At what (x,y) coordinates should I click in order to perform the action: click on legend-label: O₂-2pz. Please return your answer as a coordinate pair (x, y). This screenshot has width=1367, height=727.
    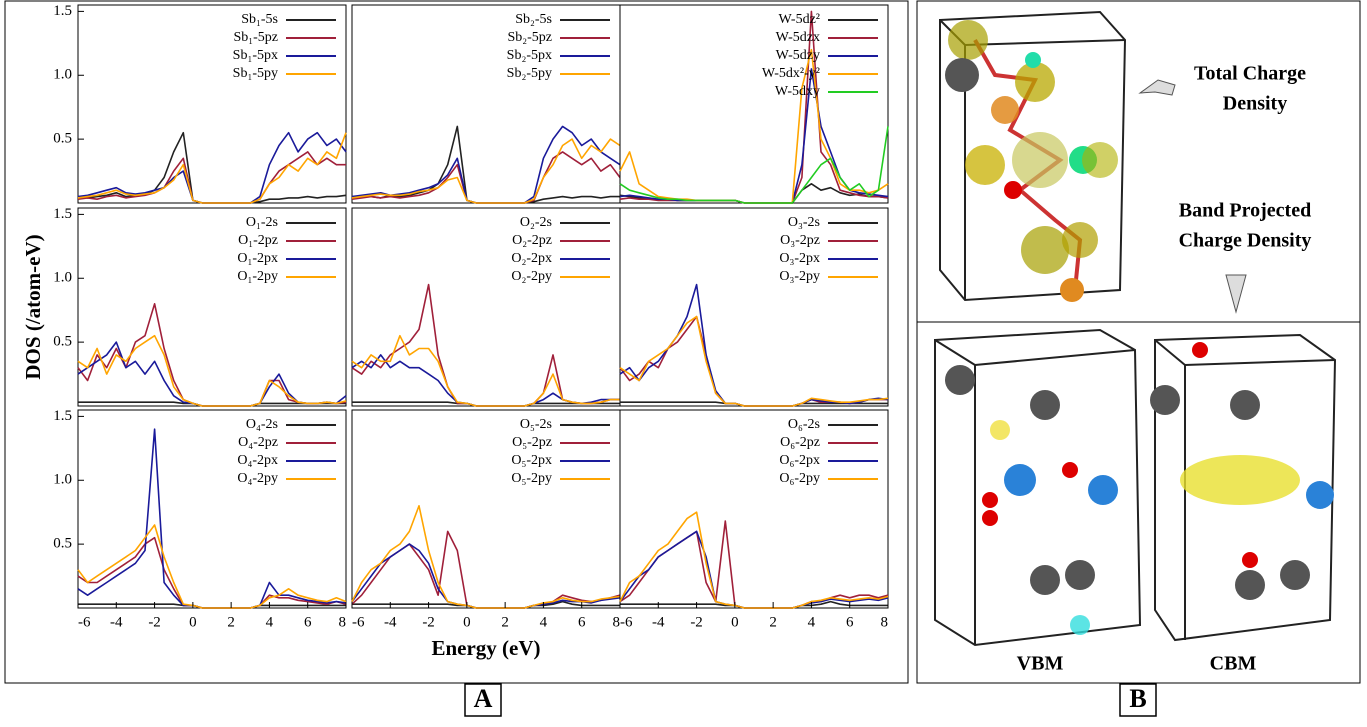
    Looking at the image, I should click on (532, 240).